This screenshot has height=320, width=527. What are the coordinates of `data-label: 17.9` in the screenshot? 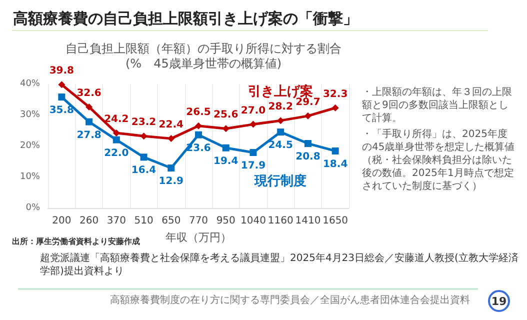 It's located at (253, 166).